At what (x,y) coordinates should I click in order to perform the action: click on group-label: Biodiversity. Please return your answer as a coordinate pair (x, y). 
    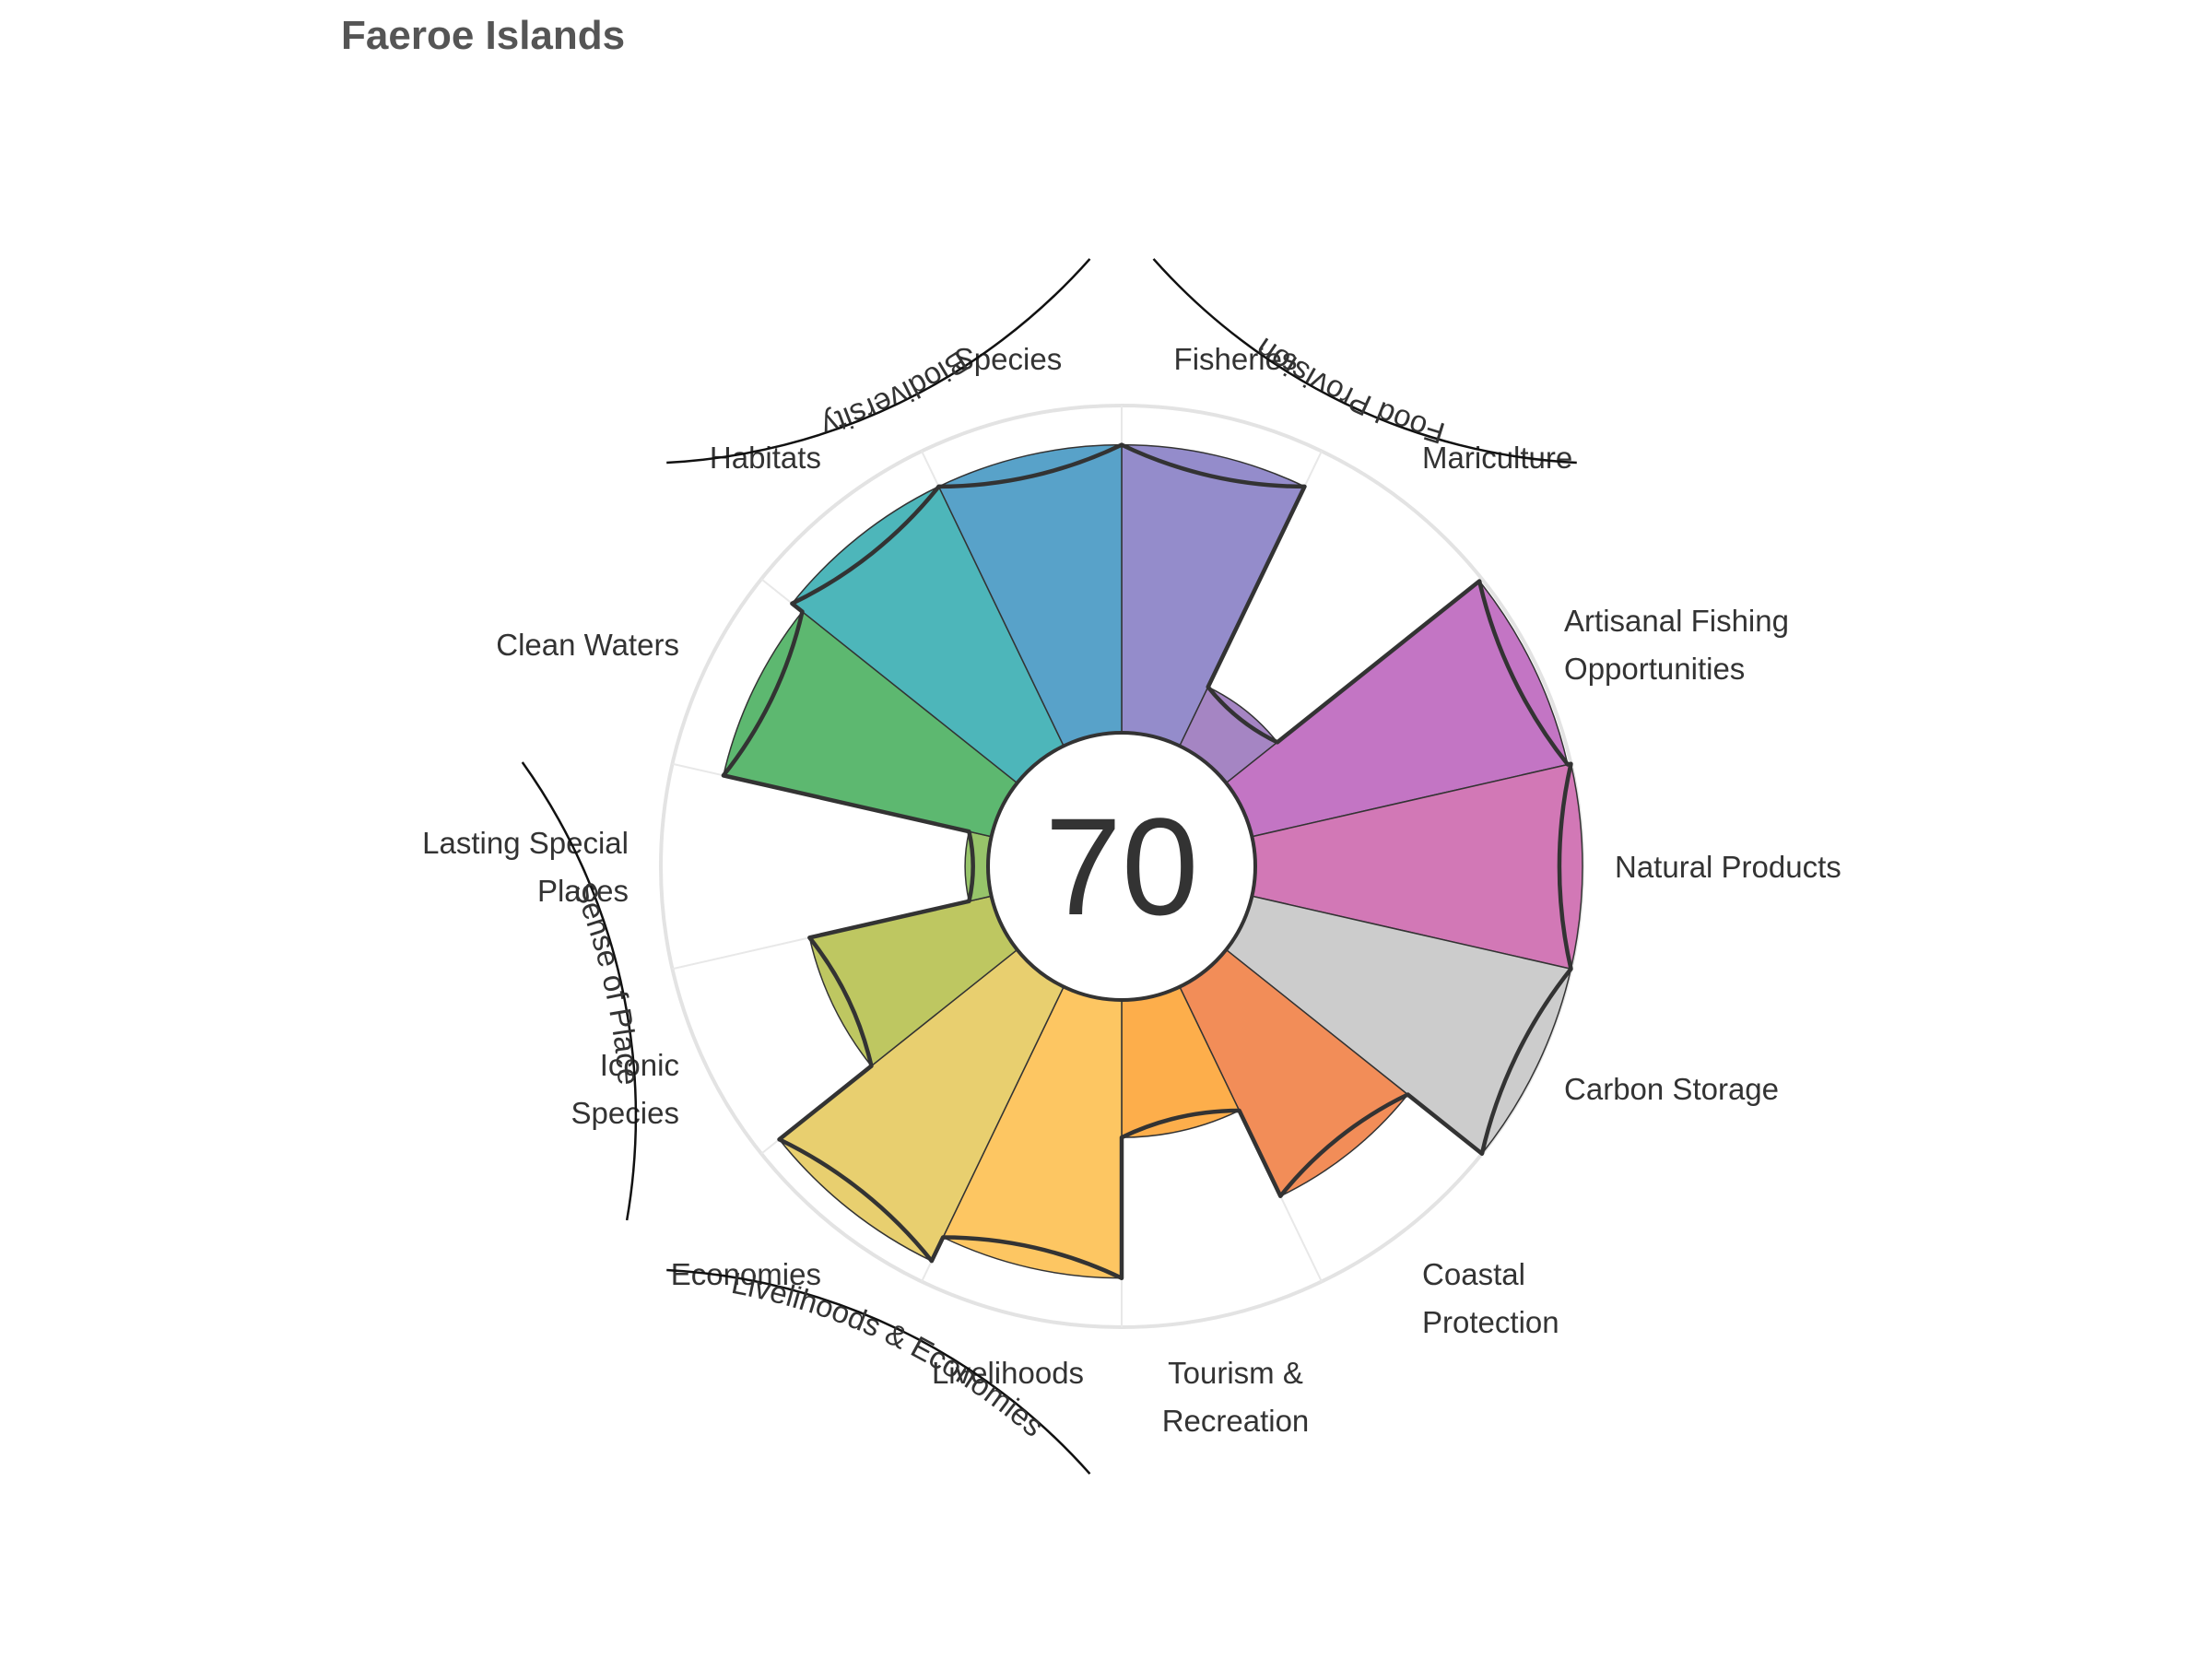
    Looking at the image, I should click on (895, 394).